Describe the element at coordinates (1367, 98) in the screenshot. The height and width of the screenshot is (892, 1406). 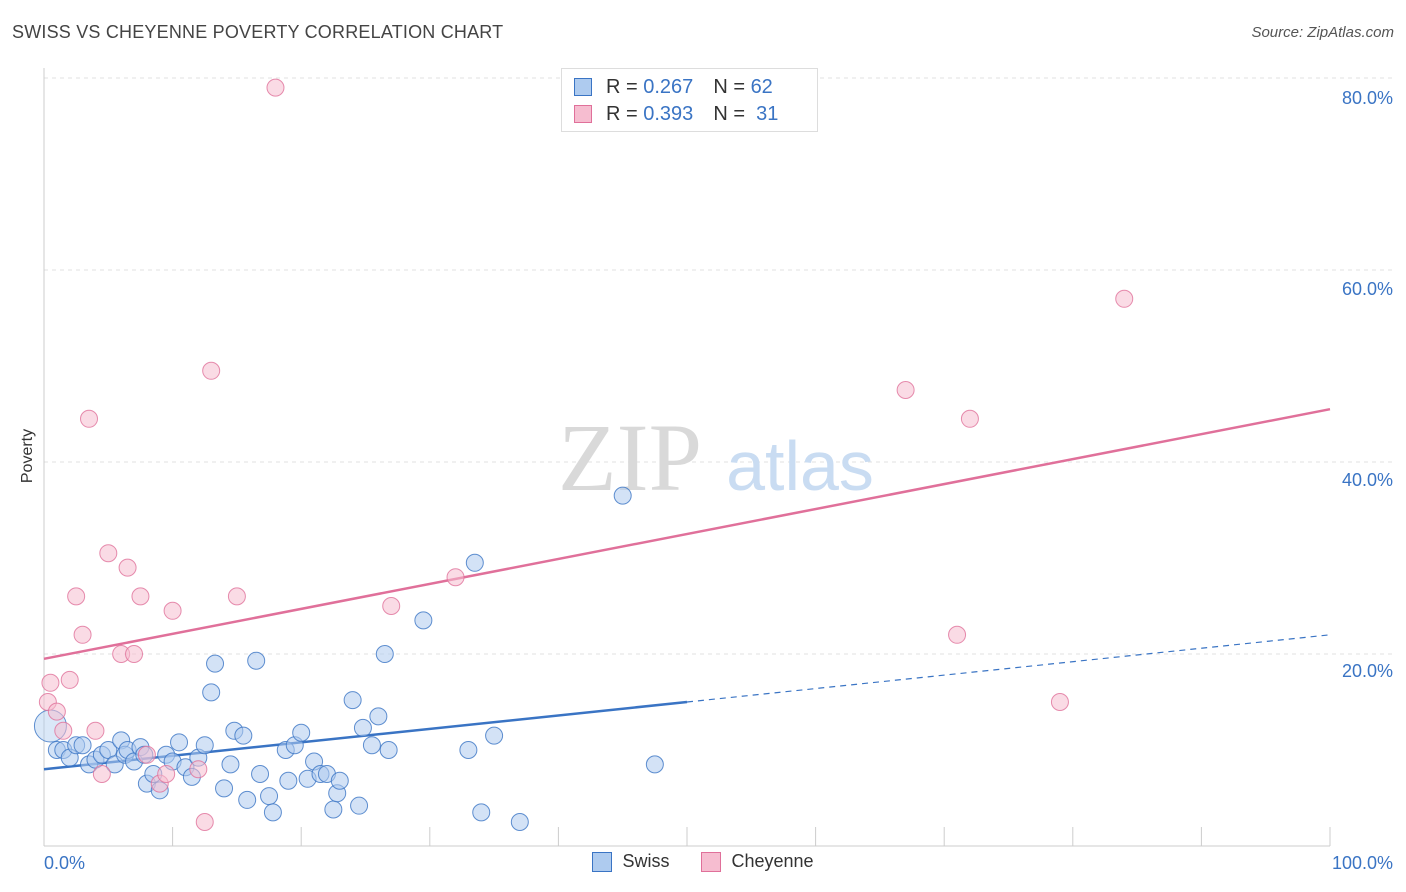
I see `y-tick-label-80: 80.0%` at that location.